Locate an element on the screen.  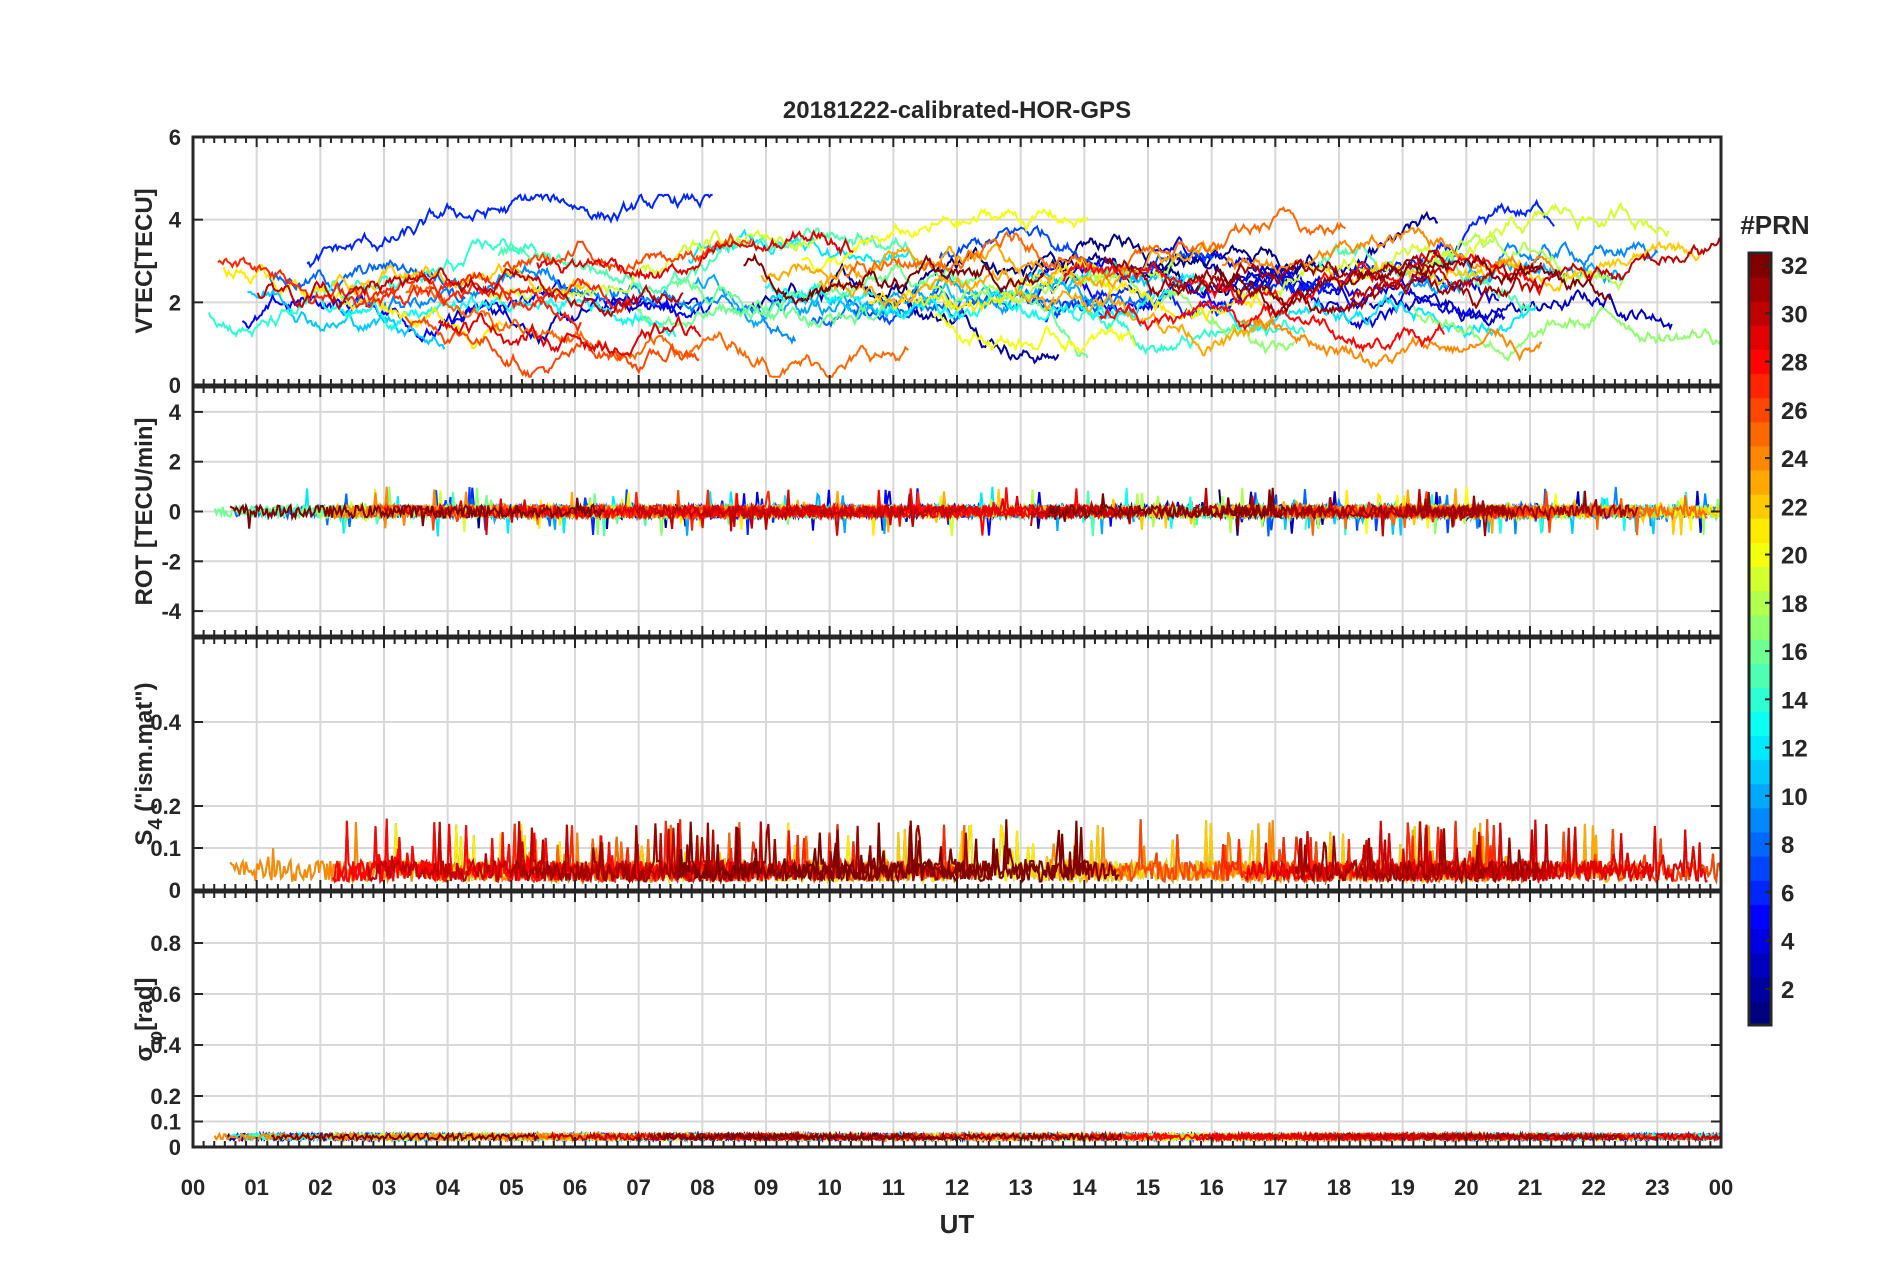
panel-ylabel-suffix: ("ism.mat") is located at coordinates (144, 750).